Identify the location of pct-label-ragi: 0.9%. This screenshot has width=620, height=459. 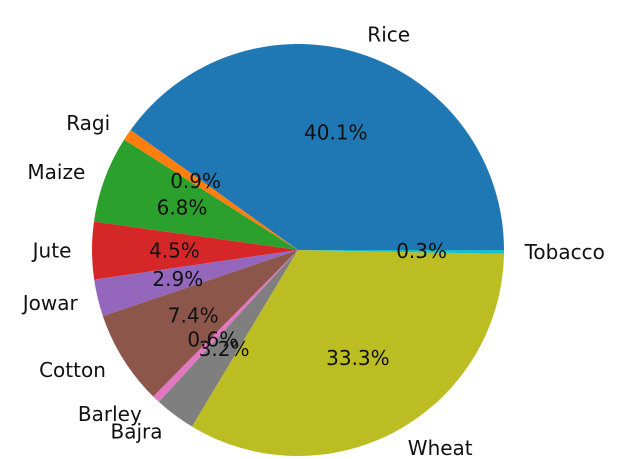
(195, 181).